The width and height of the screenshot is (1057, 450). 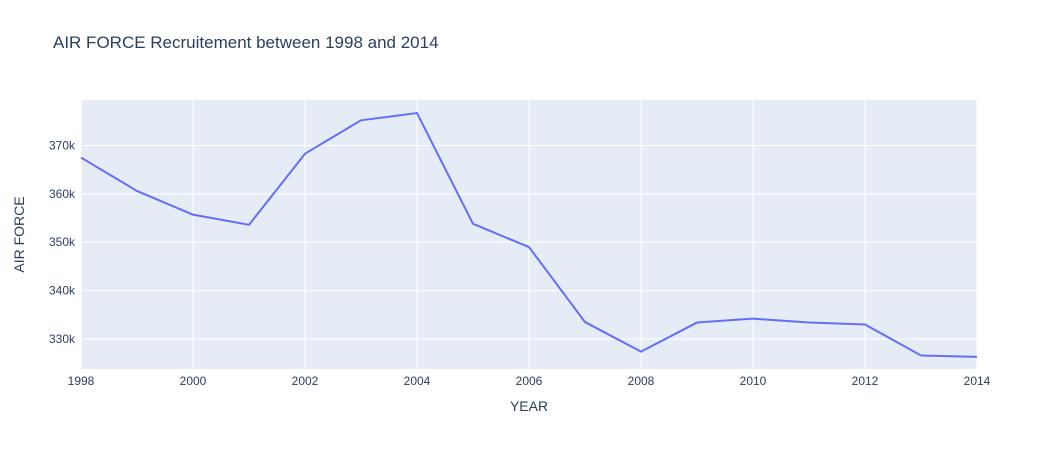 I want to click on x-tick-label: 2000, so click(x=193, y=381).